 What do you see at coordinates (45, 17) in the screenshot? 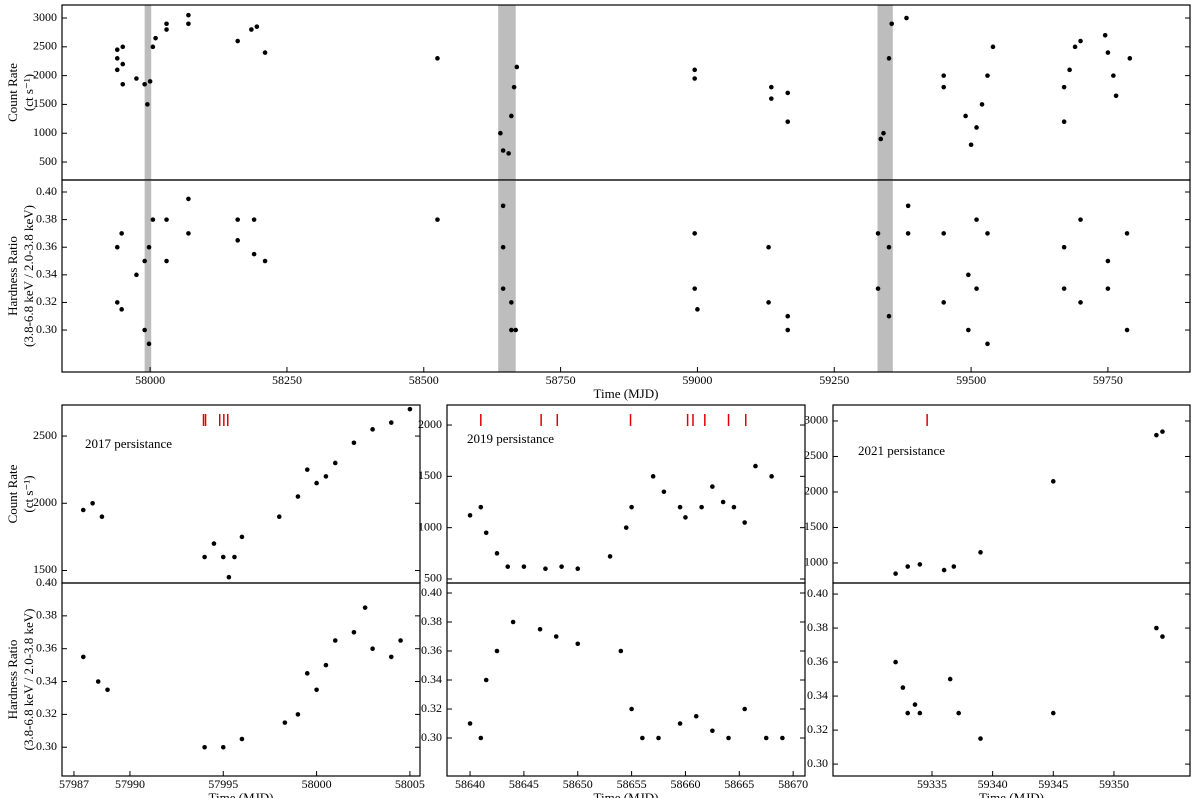
I see `y-tick-label: 3000` at bounding box center [45, 17].